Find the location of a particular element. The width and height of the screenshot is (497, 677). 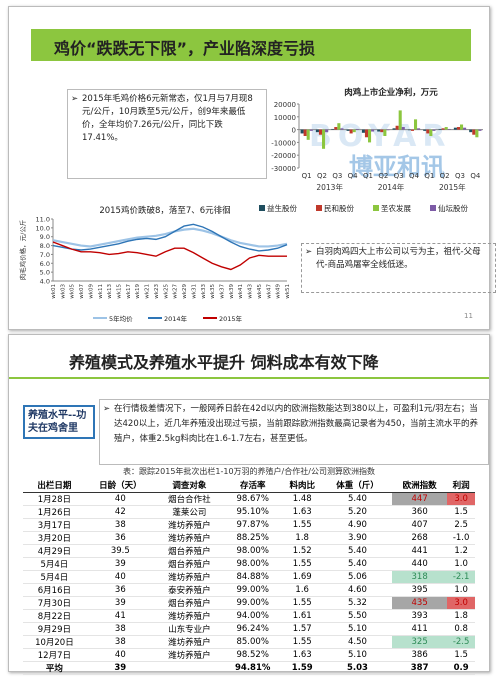

y-tick-label: 9.0 is located at coordinates (45, 237).